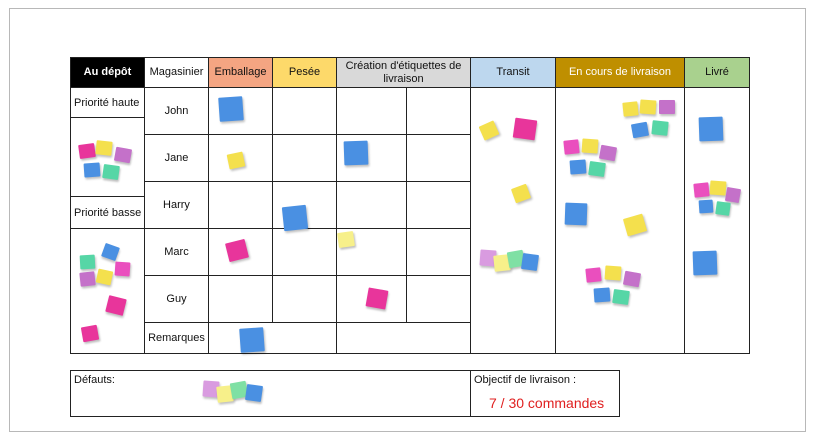  Describe the element at coordinates (438, 158) in the screenshot. I see `cell-creation-b-jane` at that location.